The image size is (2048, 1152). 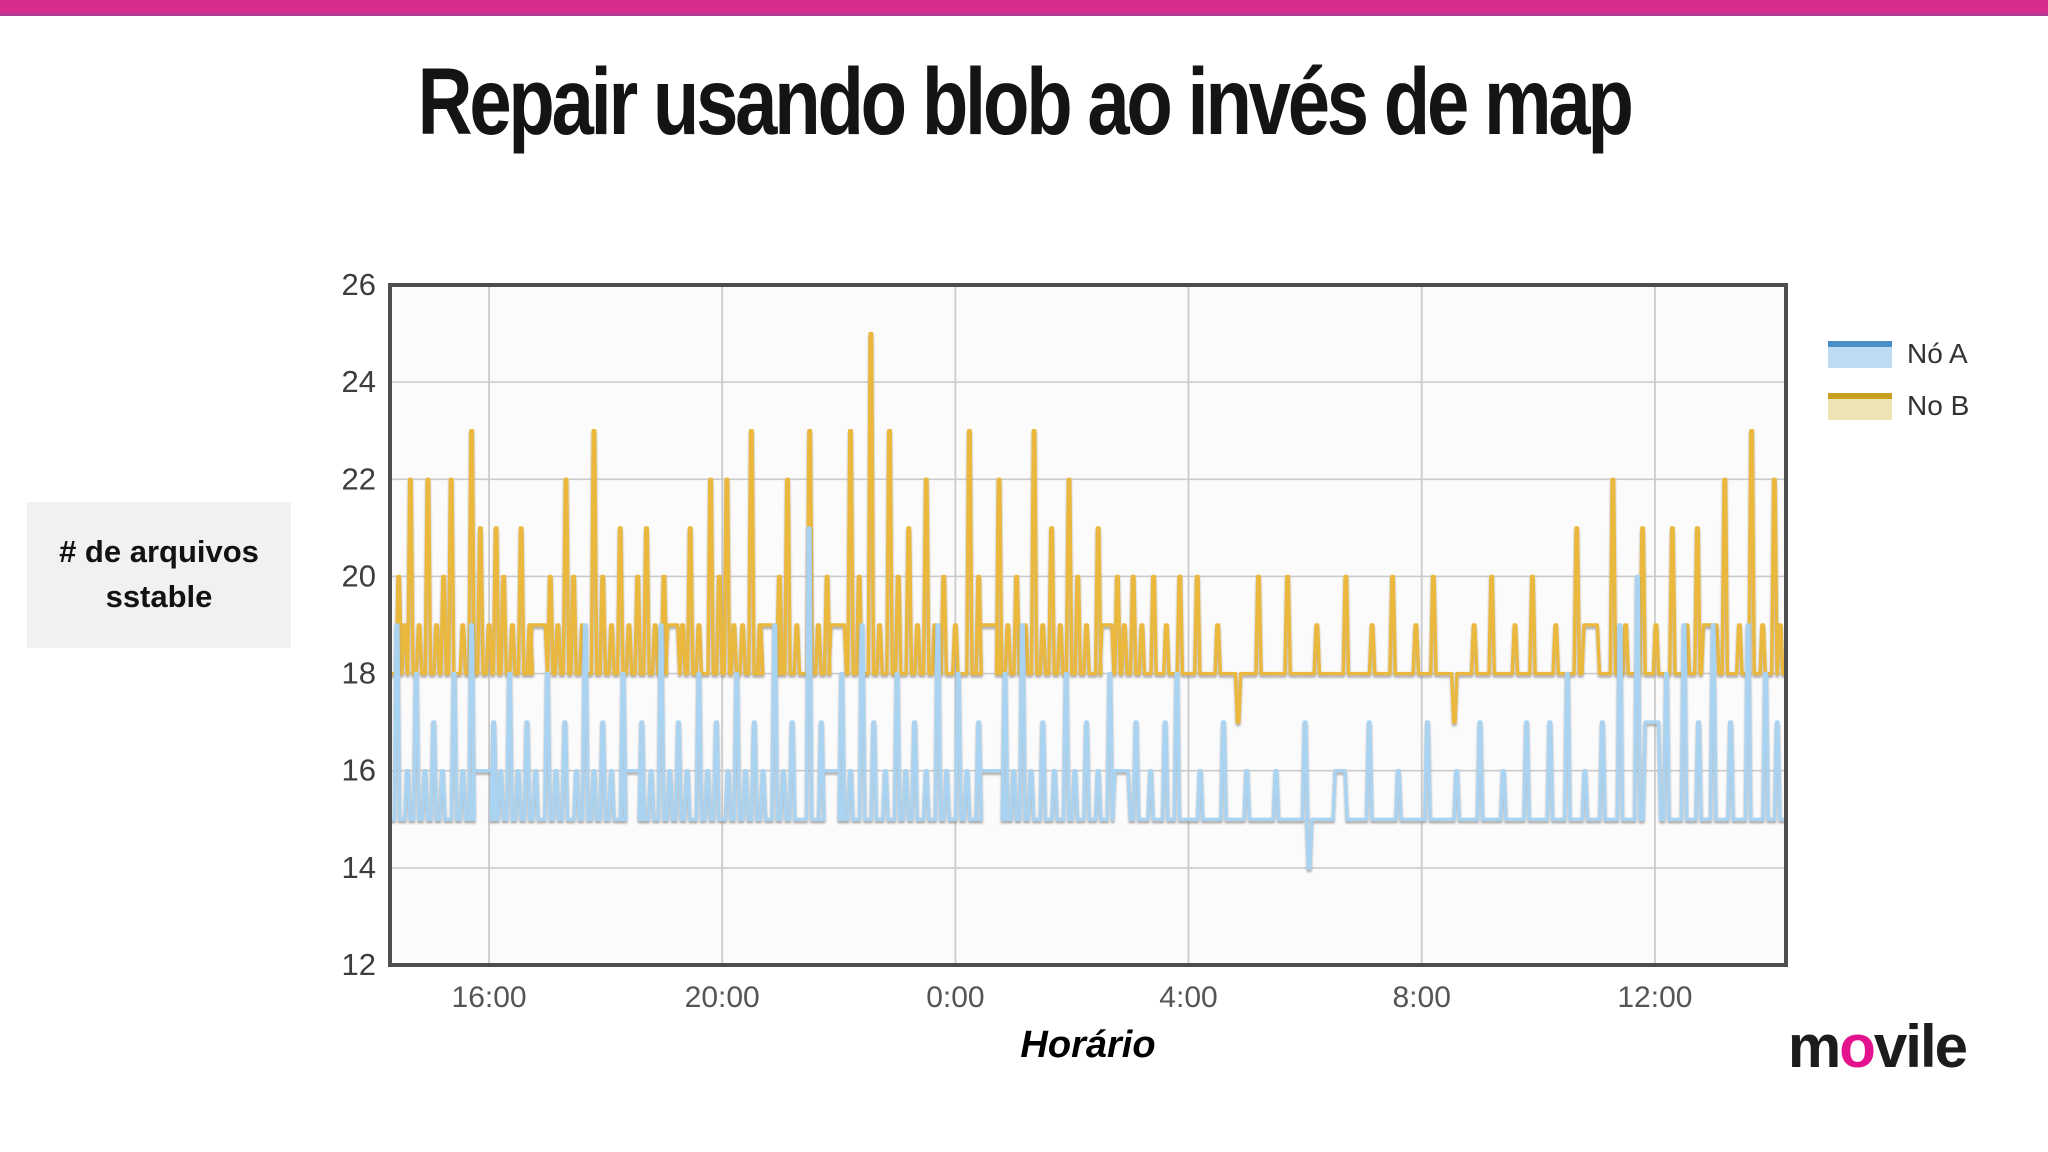 What do you see at coordinates (1937, 353) in the screenshot?
I see `legend-label-no-a: Nó A` at bounding box center [1937, 353].